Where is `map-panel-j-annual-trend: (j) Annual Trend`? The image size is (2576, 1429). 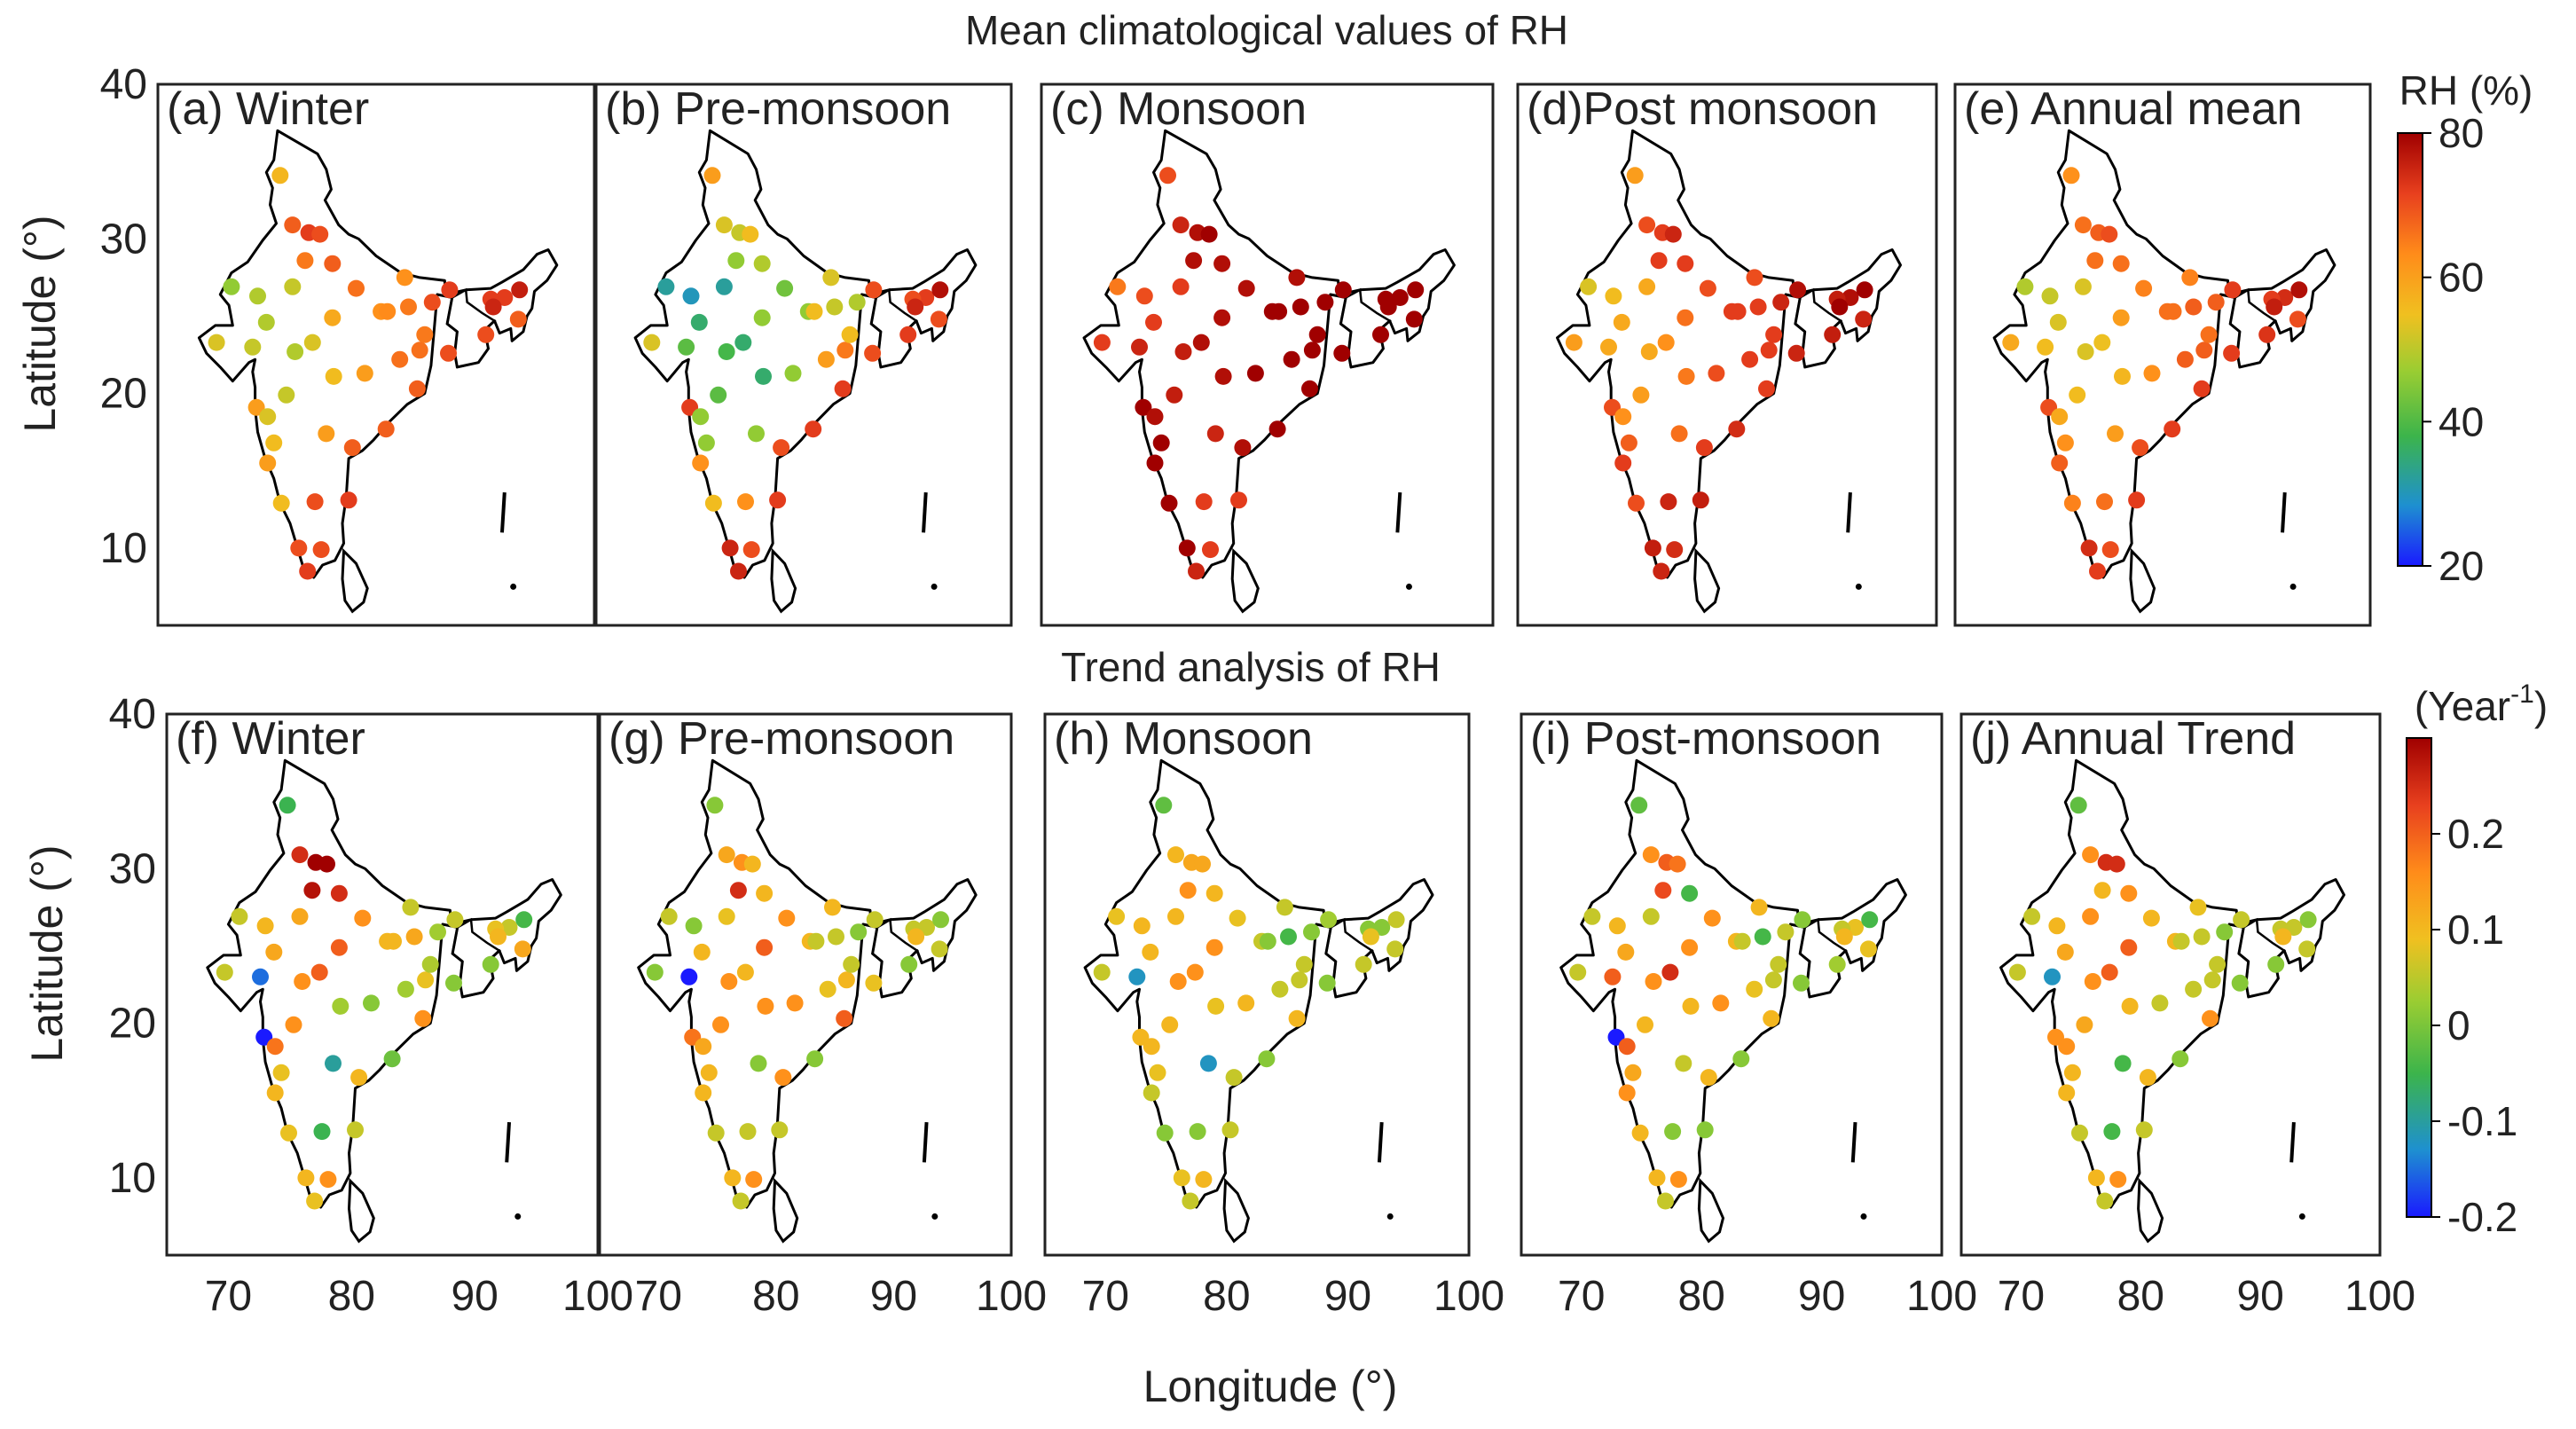
map-panel-j-annual-trend: (j) Annual Trend is located at coordinates (2170, 985).